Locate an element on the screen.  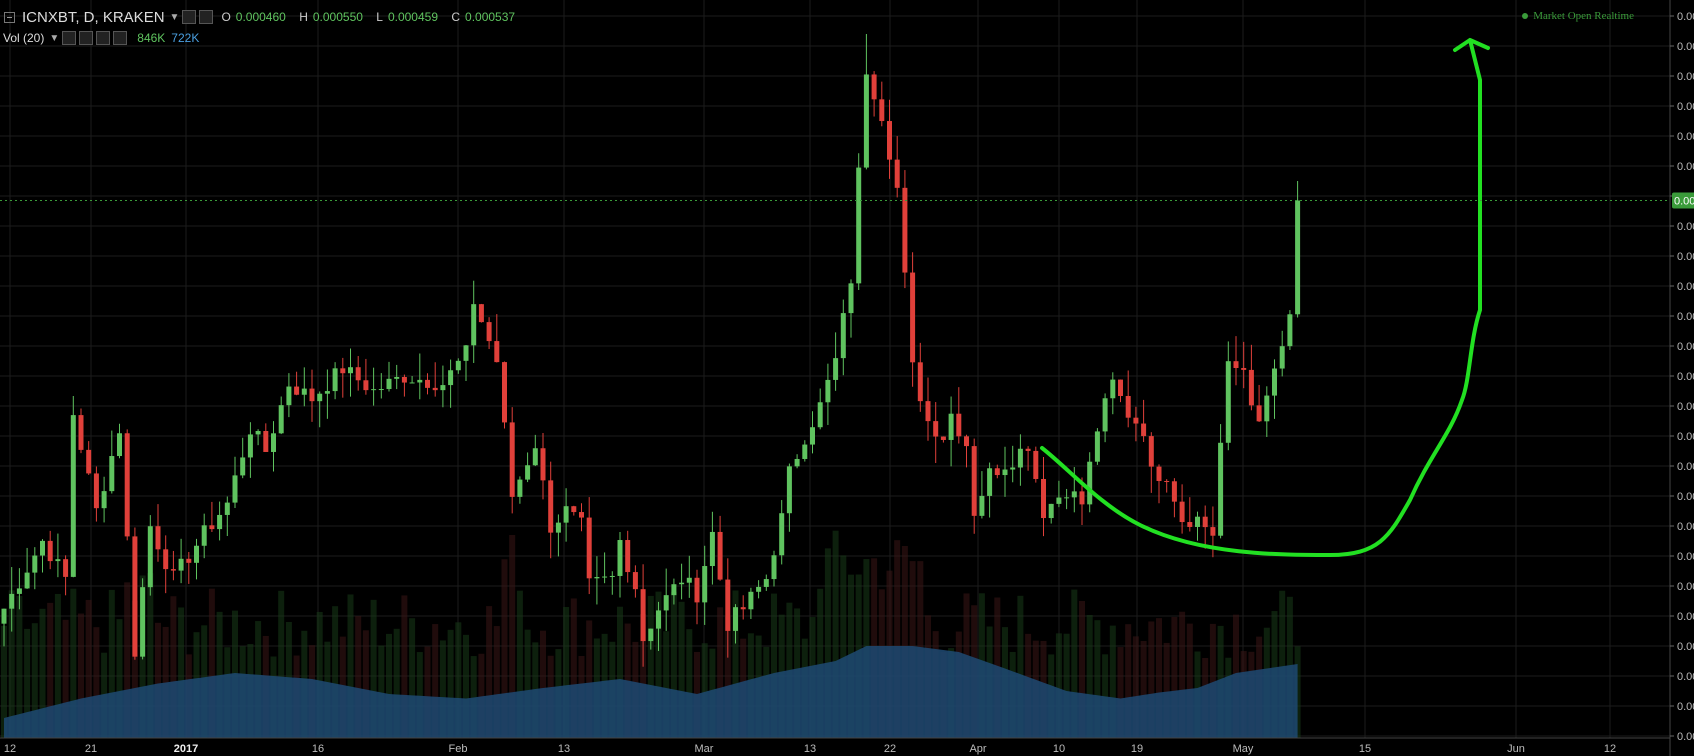
settings-icon is located at coordinates (189, 17).